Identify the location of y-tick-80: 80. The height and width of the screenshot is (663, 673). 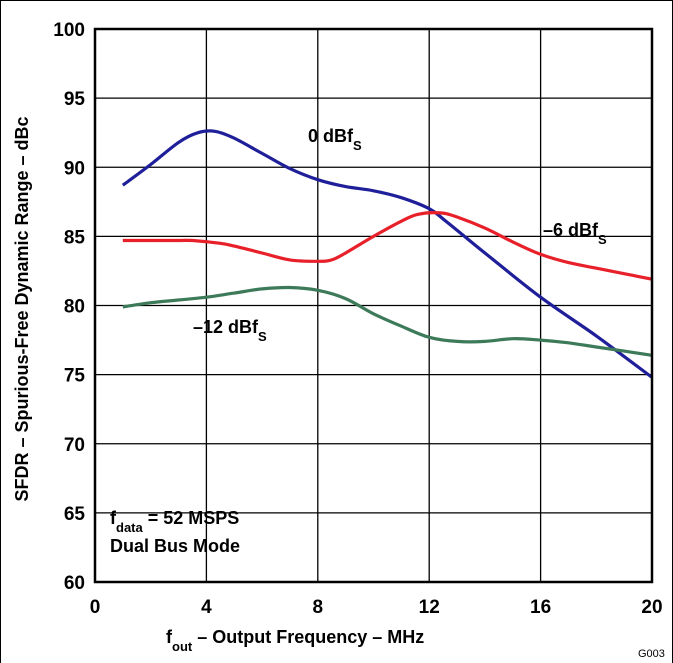
(74, 307).